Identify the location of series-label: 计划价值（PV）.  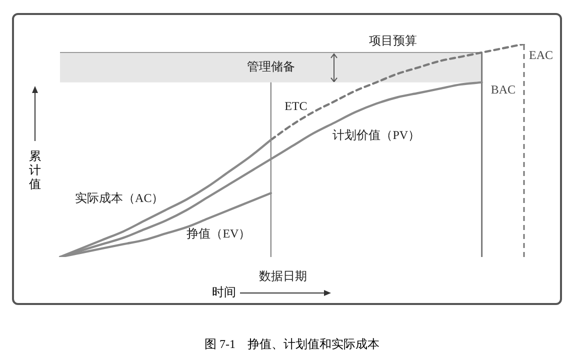
(376, 135).